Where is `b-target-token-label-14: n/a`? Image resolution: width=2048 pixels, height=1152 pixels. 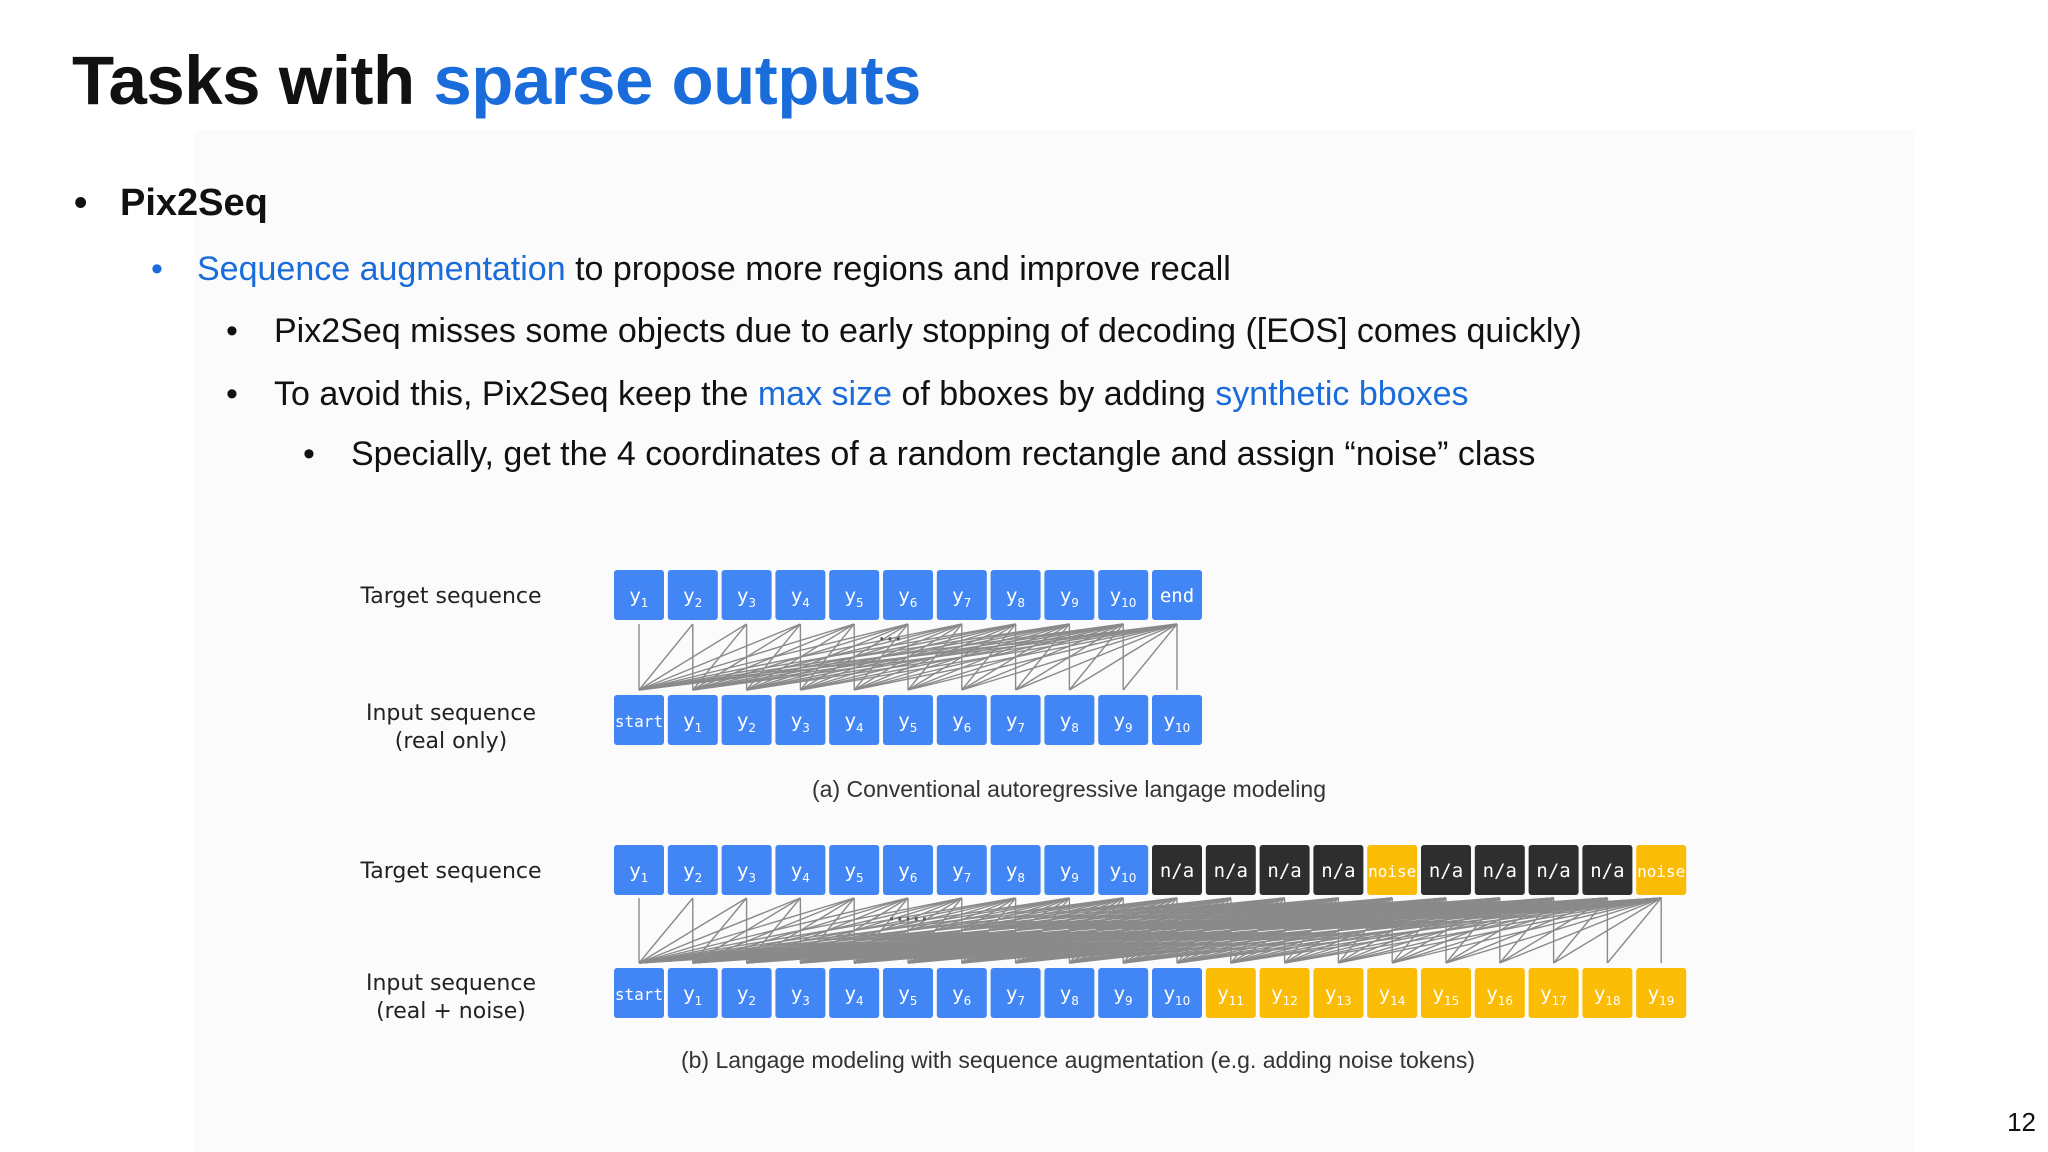 b-target-token-label-14: n/a is located at coordinates (1338, 871).